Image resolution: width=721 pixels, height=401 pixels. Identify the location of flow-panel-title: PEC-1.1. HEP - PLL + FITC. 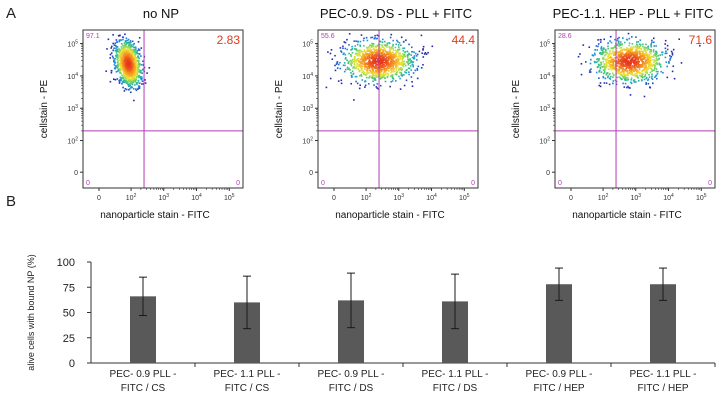
(633, 13).